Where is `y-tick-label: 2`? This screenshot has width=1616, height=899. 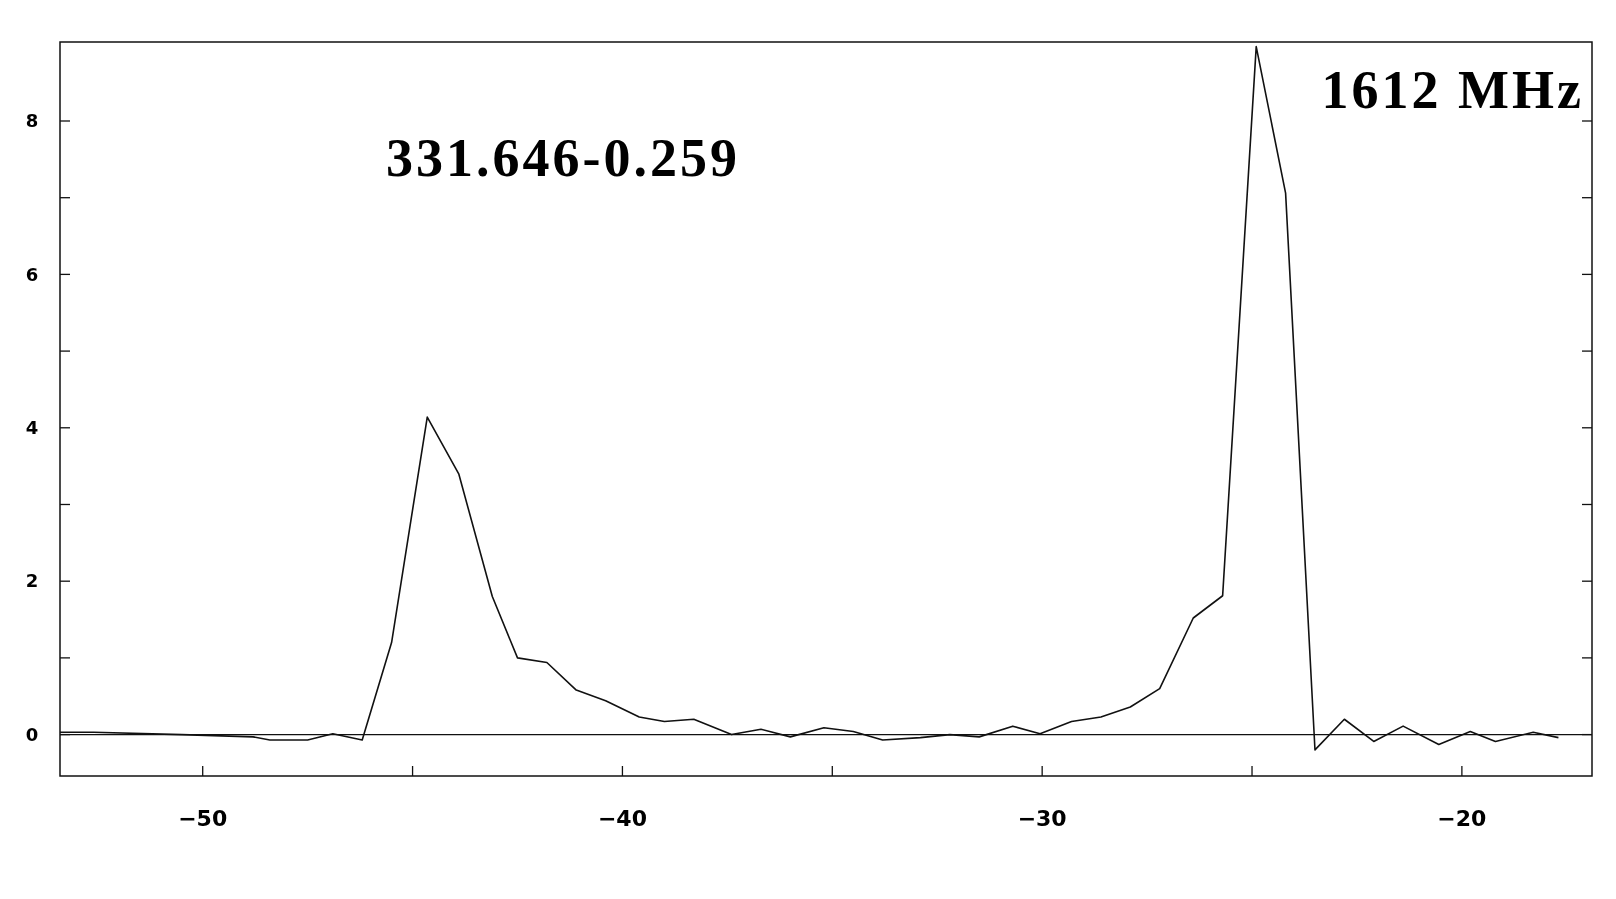
y-tick-label: 2 is located at coordinates (32, 581).